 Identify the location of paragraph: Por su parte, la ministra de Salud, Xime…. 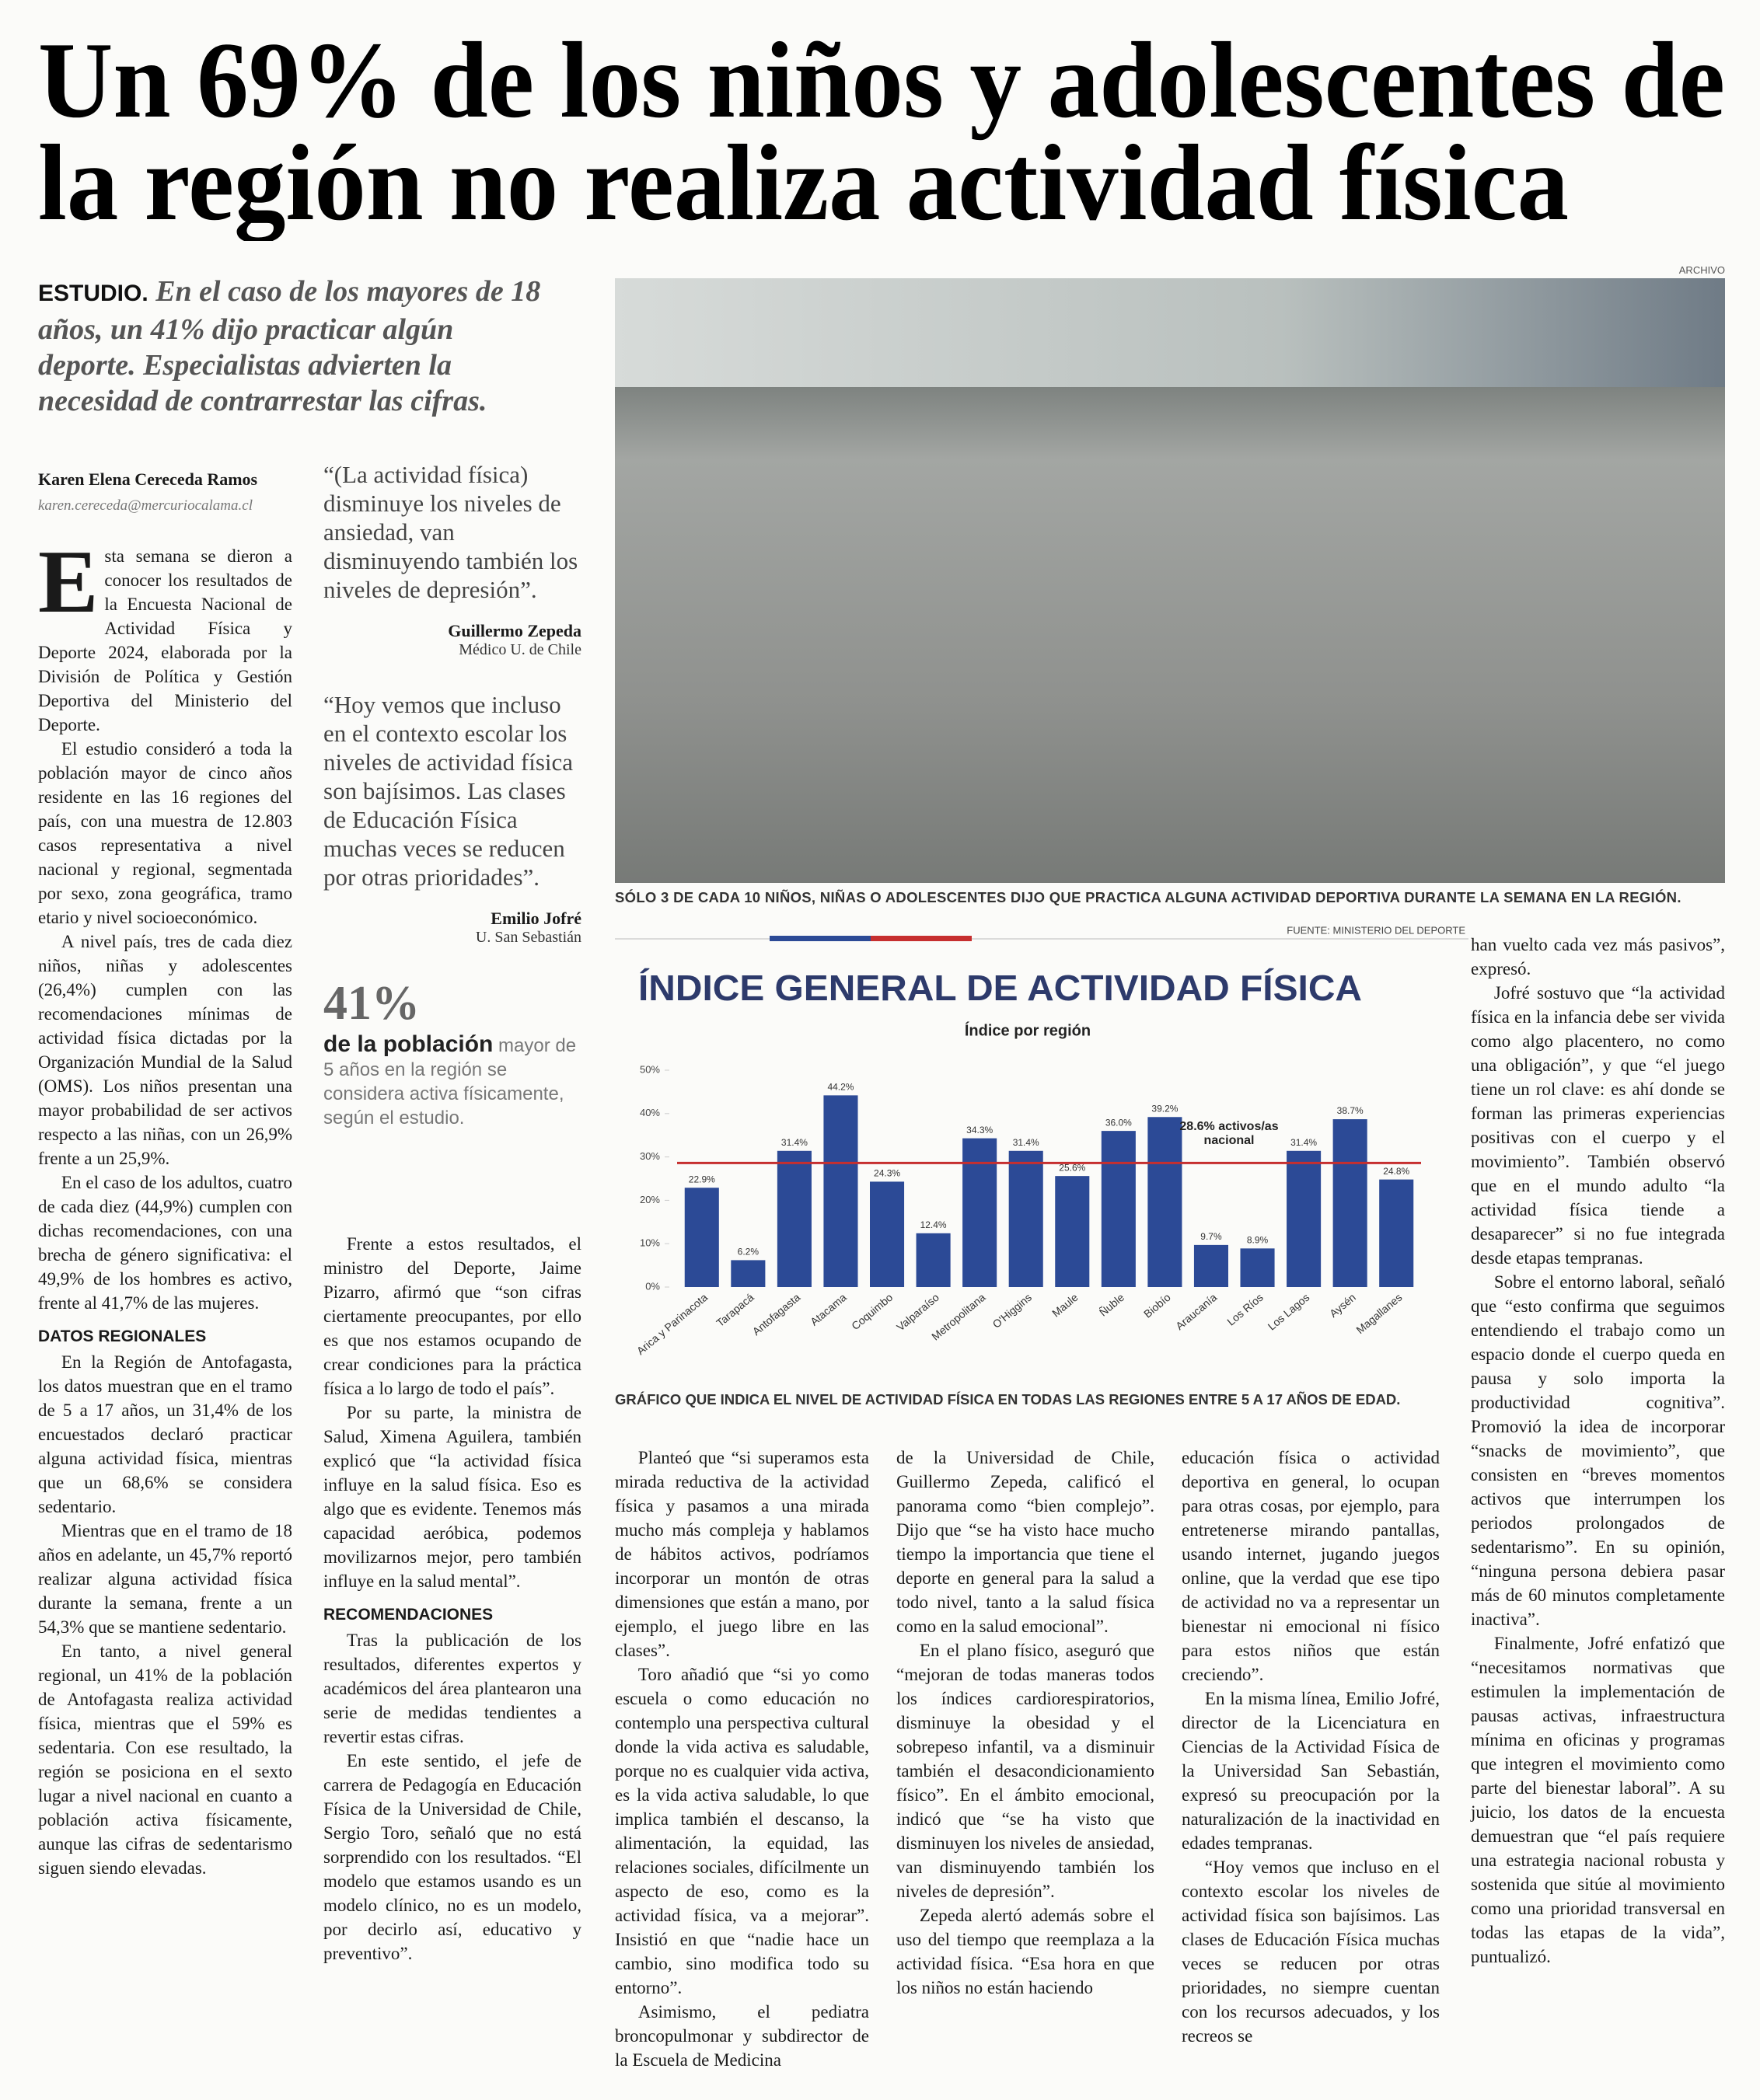
(452, 1497).